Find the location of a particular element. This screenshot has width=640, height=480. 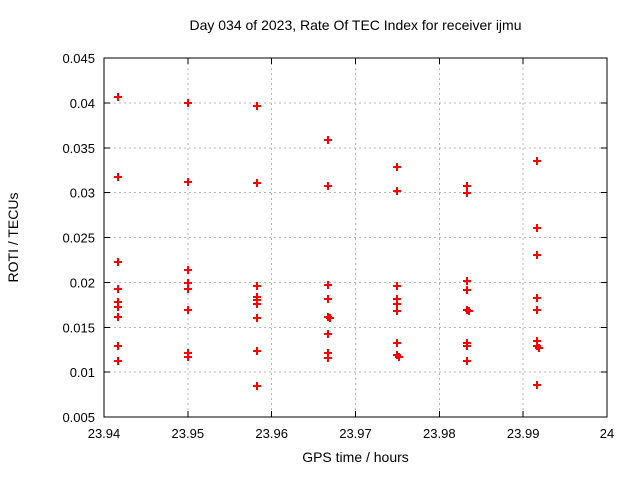

x-axis-label: GPS time / hours is located at coordinates (355, 457).